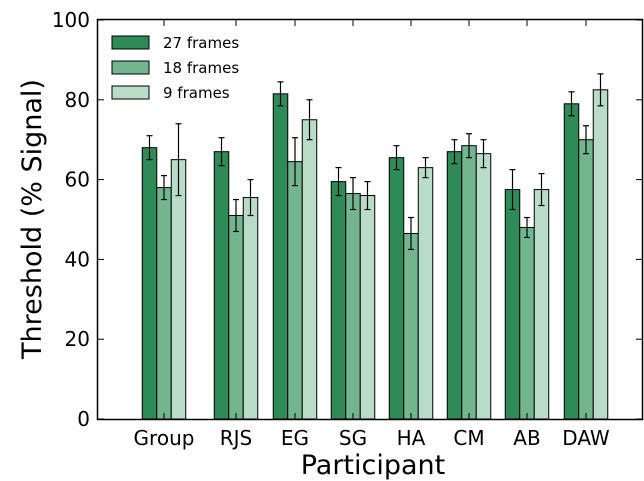 The width and height of the screenshot is (644, 481). I want to click on x-tick-label-eg: EG, so click(295, 438).